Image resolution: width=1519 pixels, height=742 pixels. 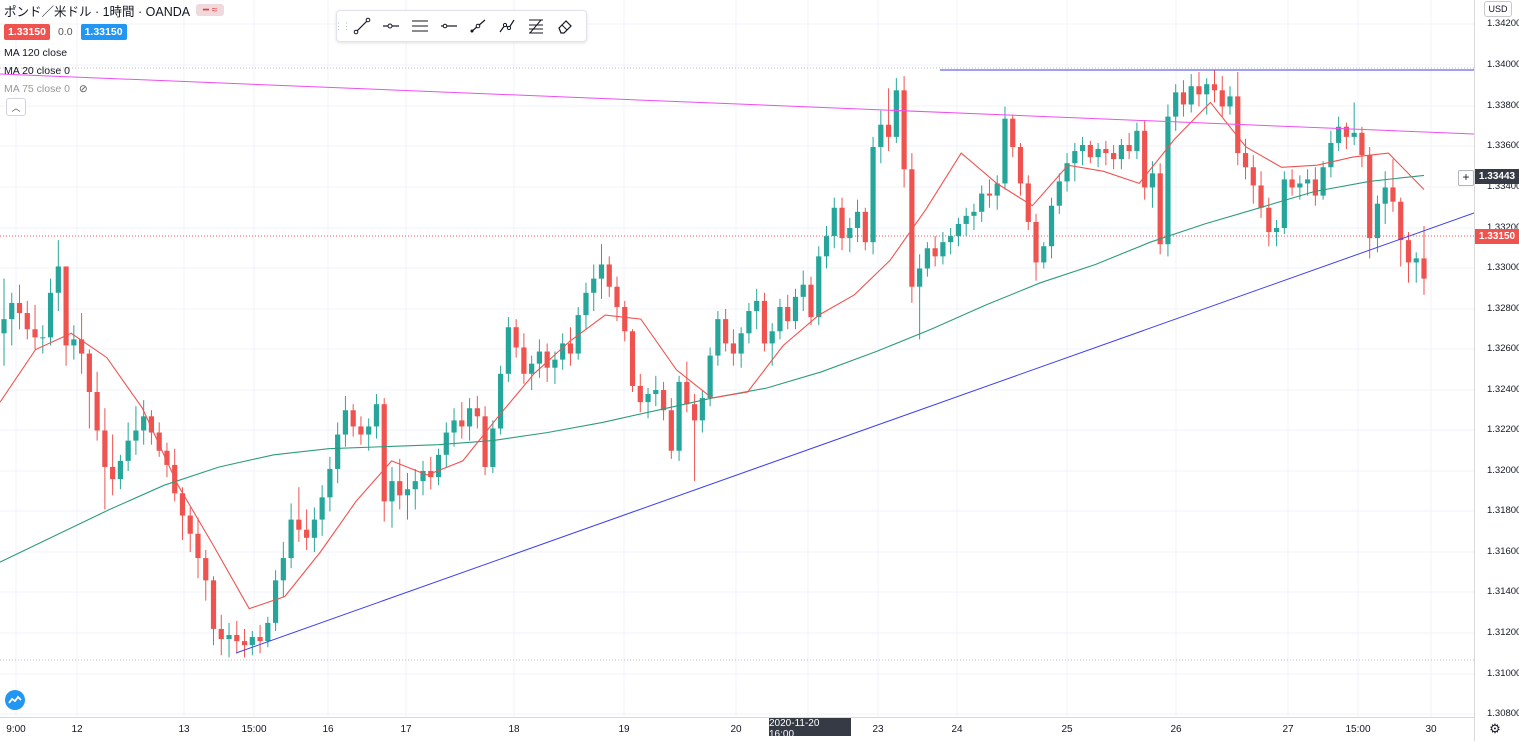 I want to click on time-tick-label: 15:00, so click(x=254, y=729).